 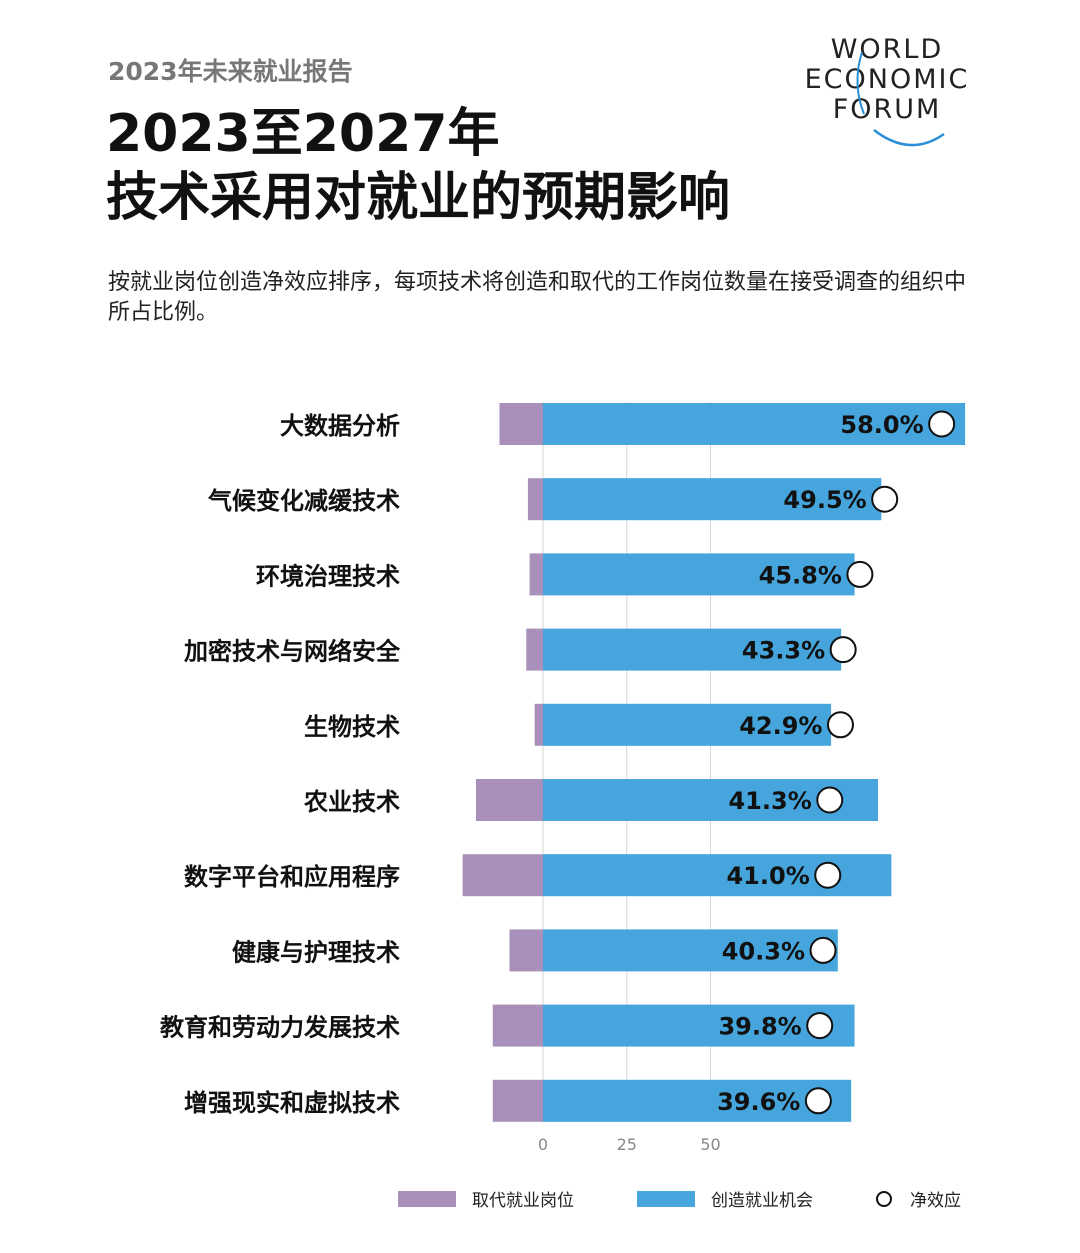 I want to click on legend-item-created: 创造就业机会, so click(x=725, y=1198).